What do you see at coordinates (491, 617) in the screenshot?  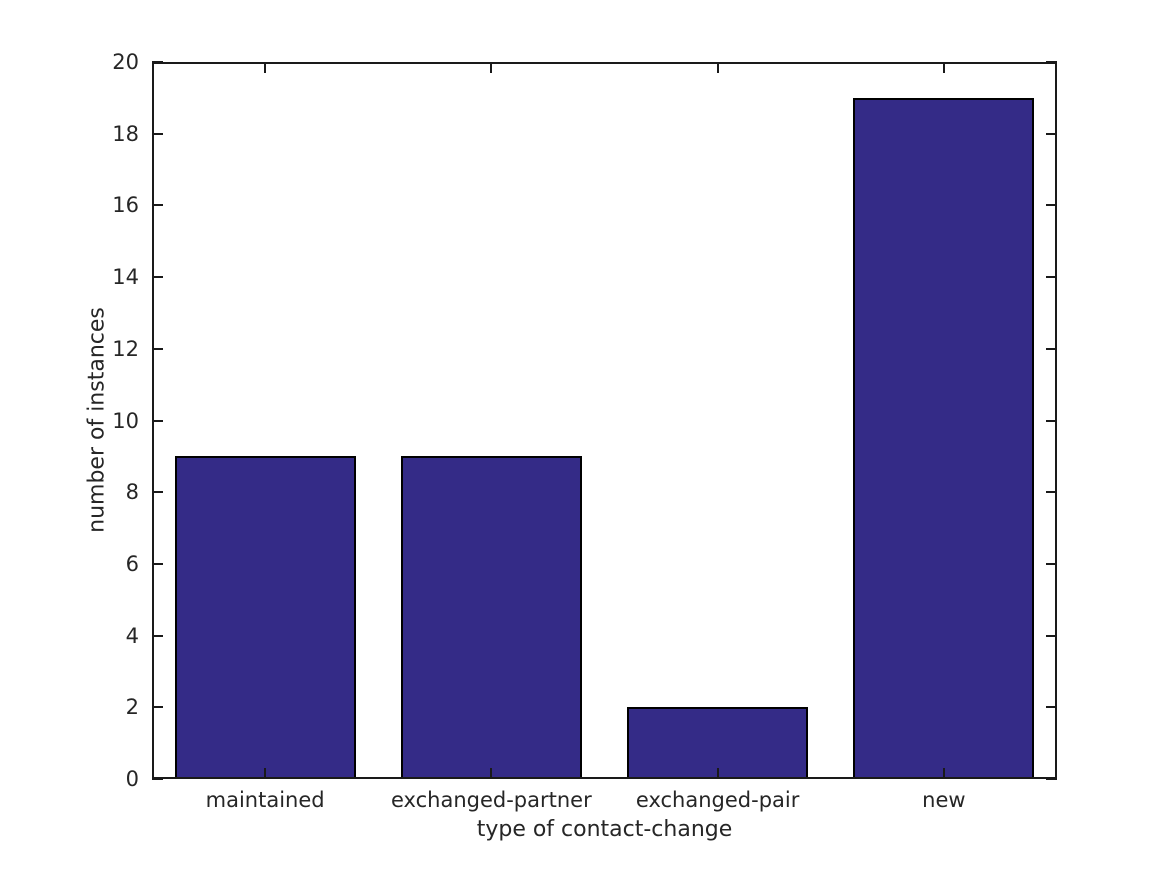 I see `bar-exchanged-partner` at bounding box center [491, 617].